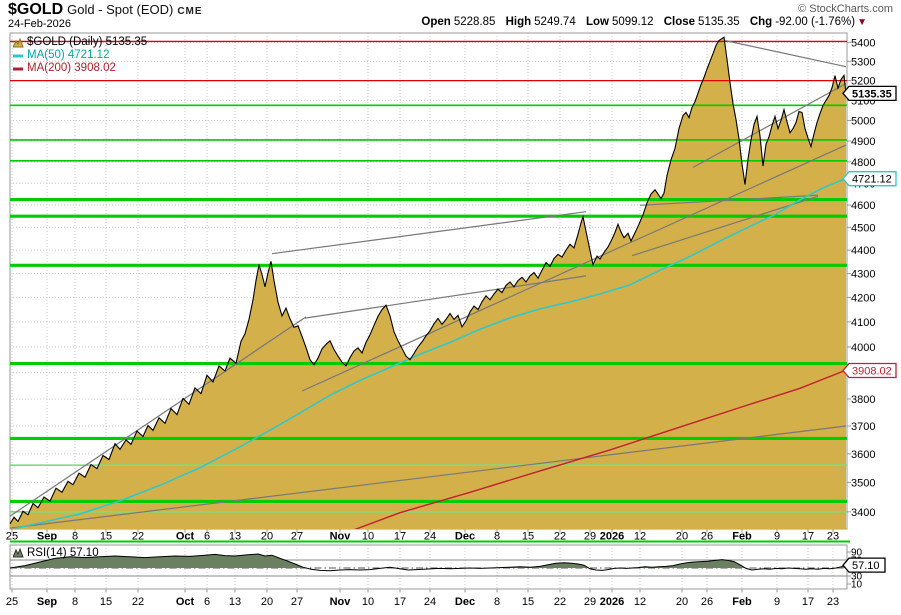 Image resolution: width=901 pixels, height=615 pixels. I want to click on rsi-legend-label: RSI(14) 57.10, so click(63, 553).